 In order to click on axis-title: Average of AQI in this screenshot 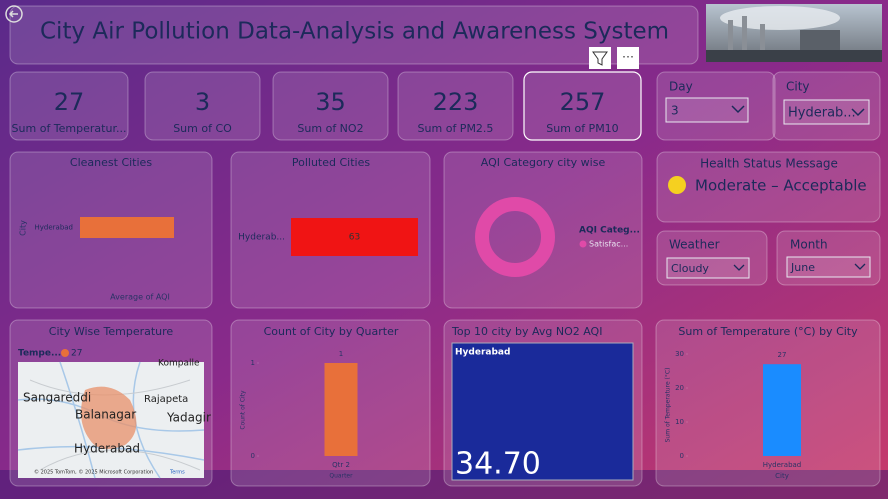, I will do `click(140, 297)`.